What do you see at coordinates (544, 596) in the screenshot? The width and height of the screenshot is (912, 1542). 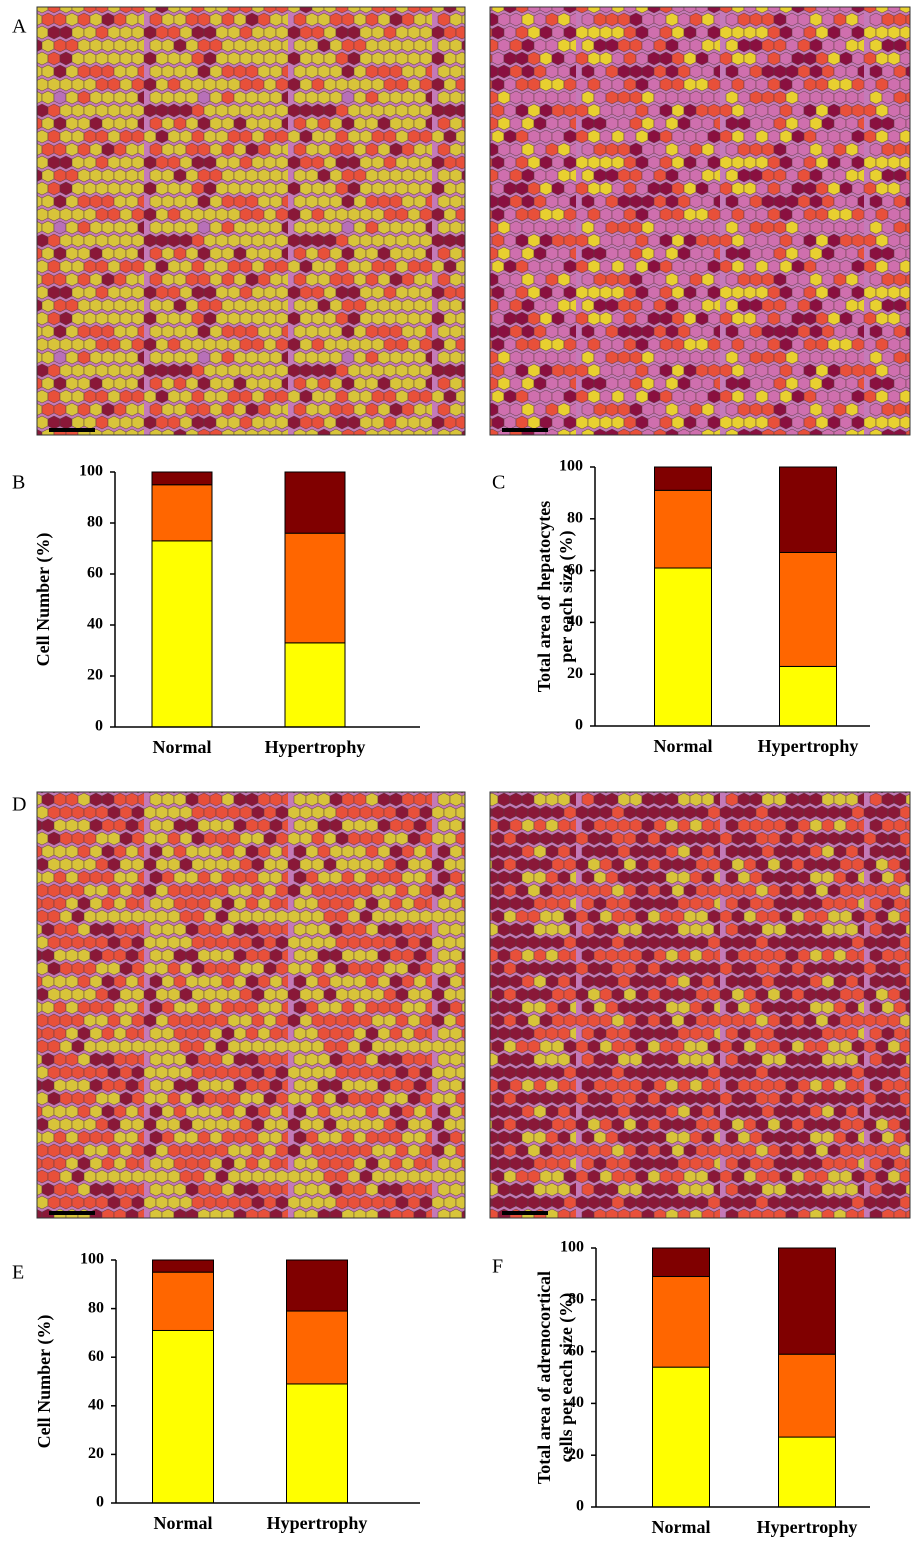 I see `y-axis-label: Total area of hepatocytes` at bounding box center [544, 596].